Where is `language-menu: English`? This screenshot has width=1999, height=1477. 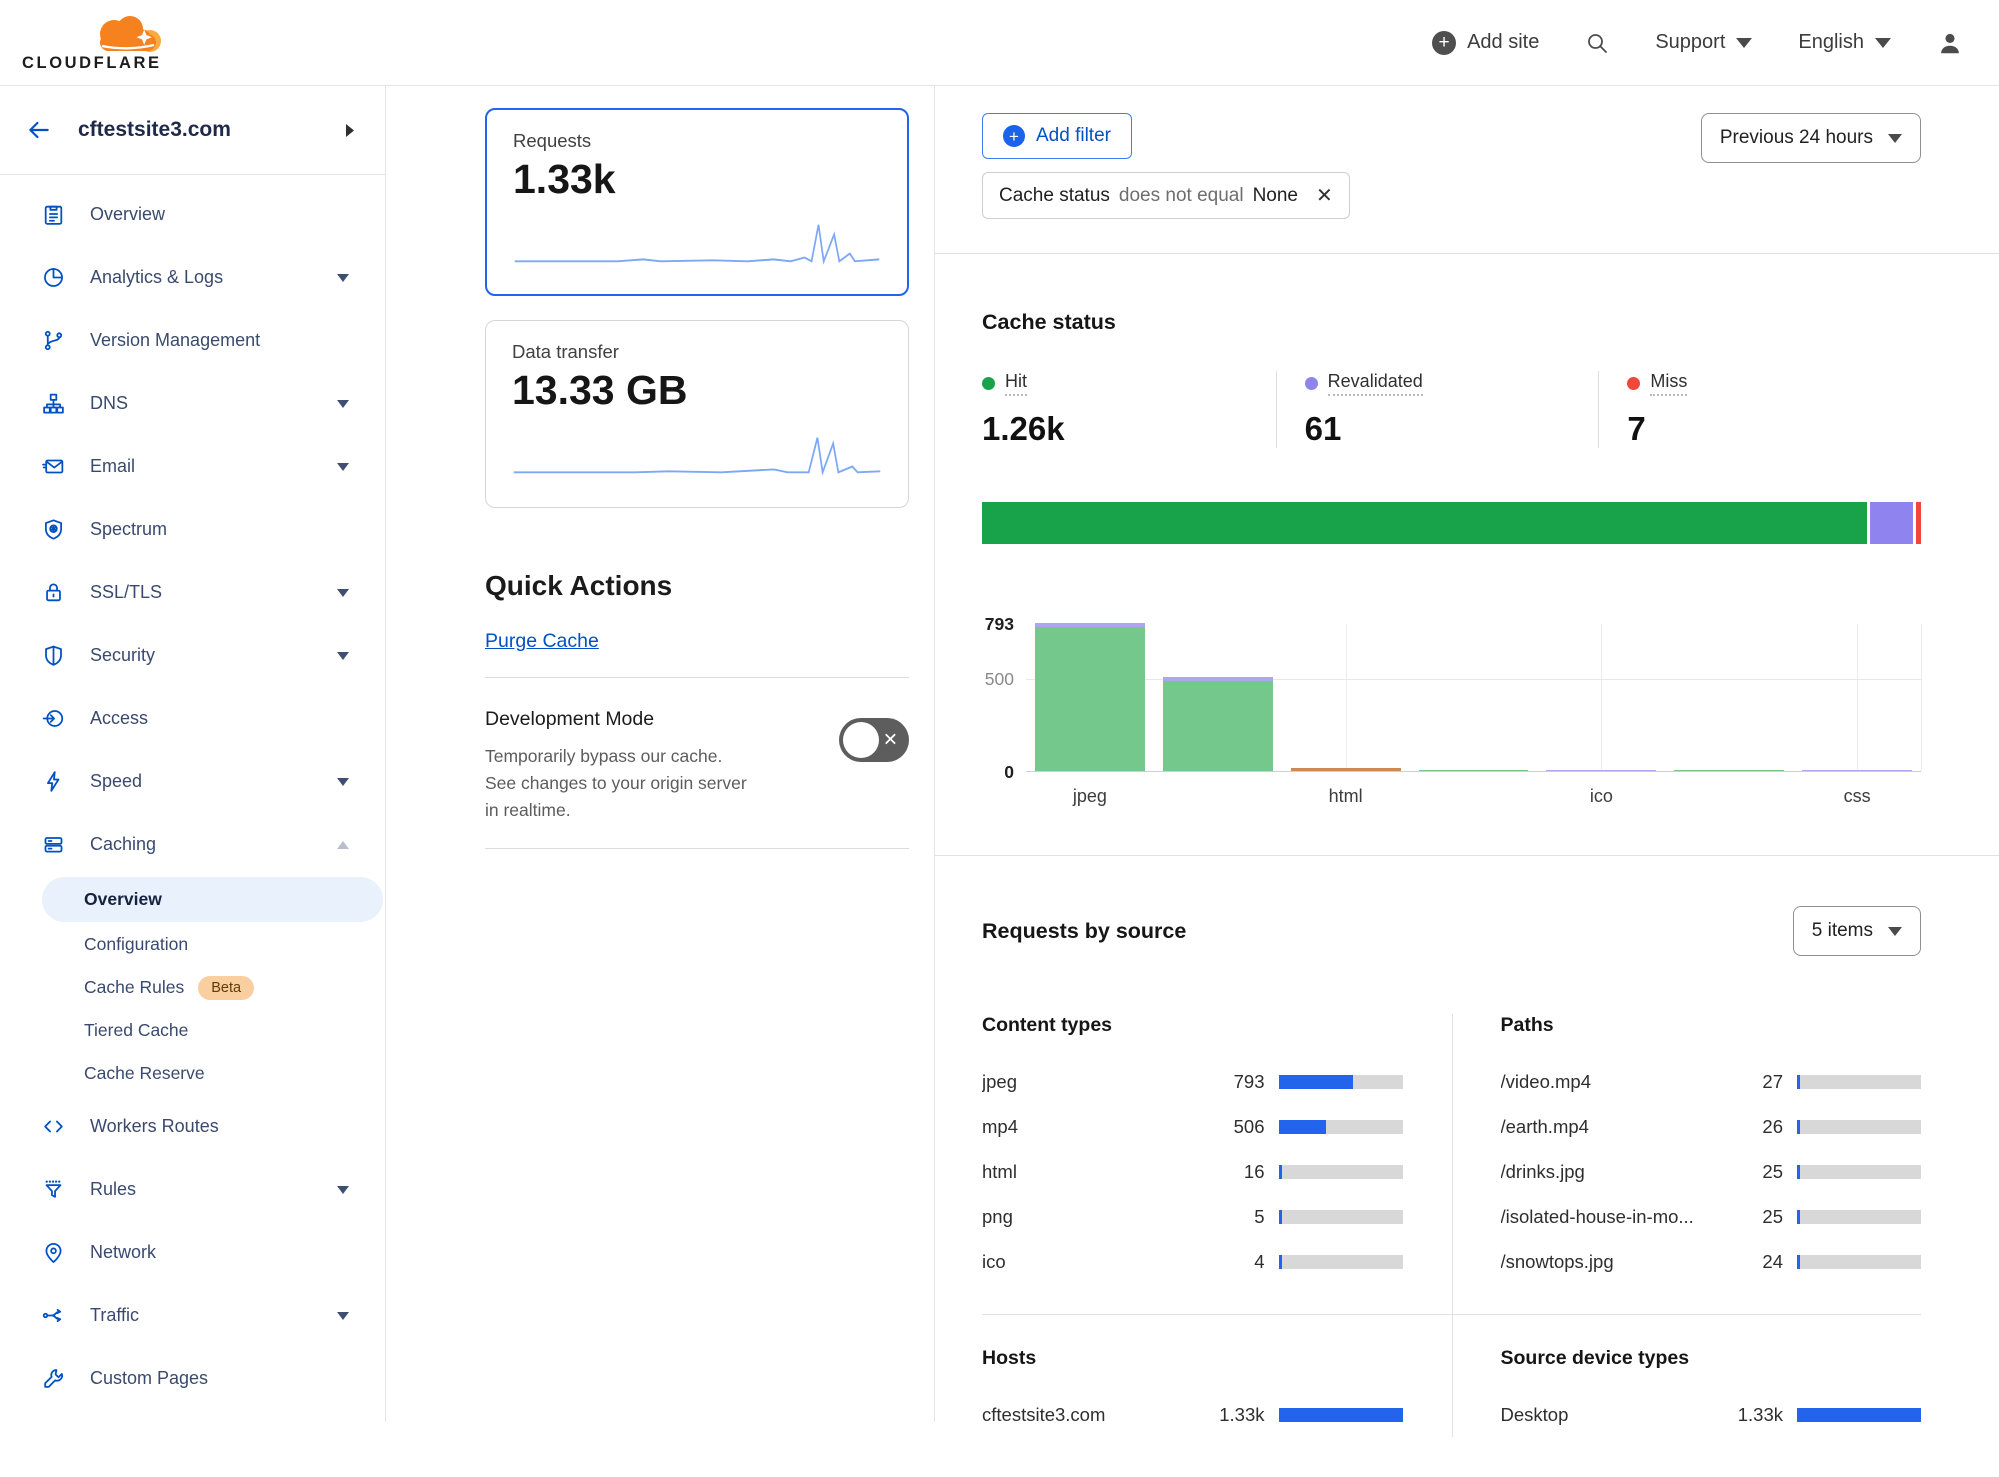
language-menu: English is located at coordinates (1844, 42).